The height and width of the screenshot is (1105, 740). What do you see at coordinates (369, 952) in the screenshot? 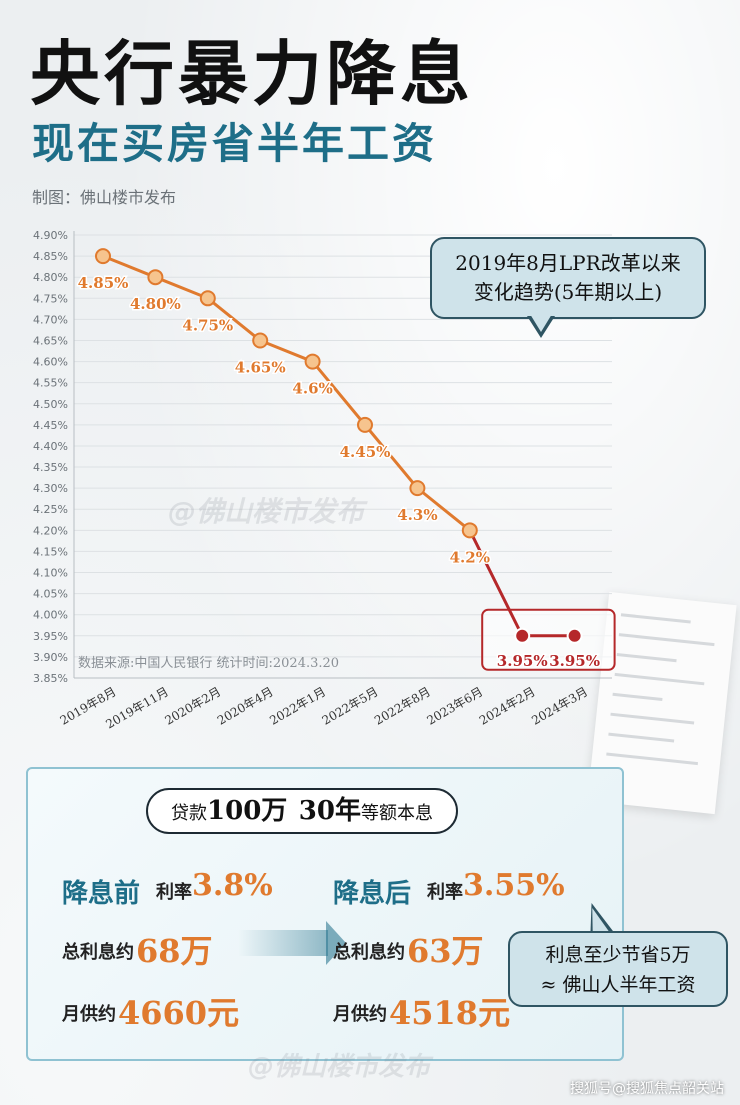
I see `after-interest-label: 总利息约` at bounding box center [369, 952].